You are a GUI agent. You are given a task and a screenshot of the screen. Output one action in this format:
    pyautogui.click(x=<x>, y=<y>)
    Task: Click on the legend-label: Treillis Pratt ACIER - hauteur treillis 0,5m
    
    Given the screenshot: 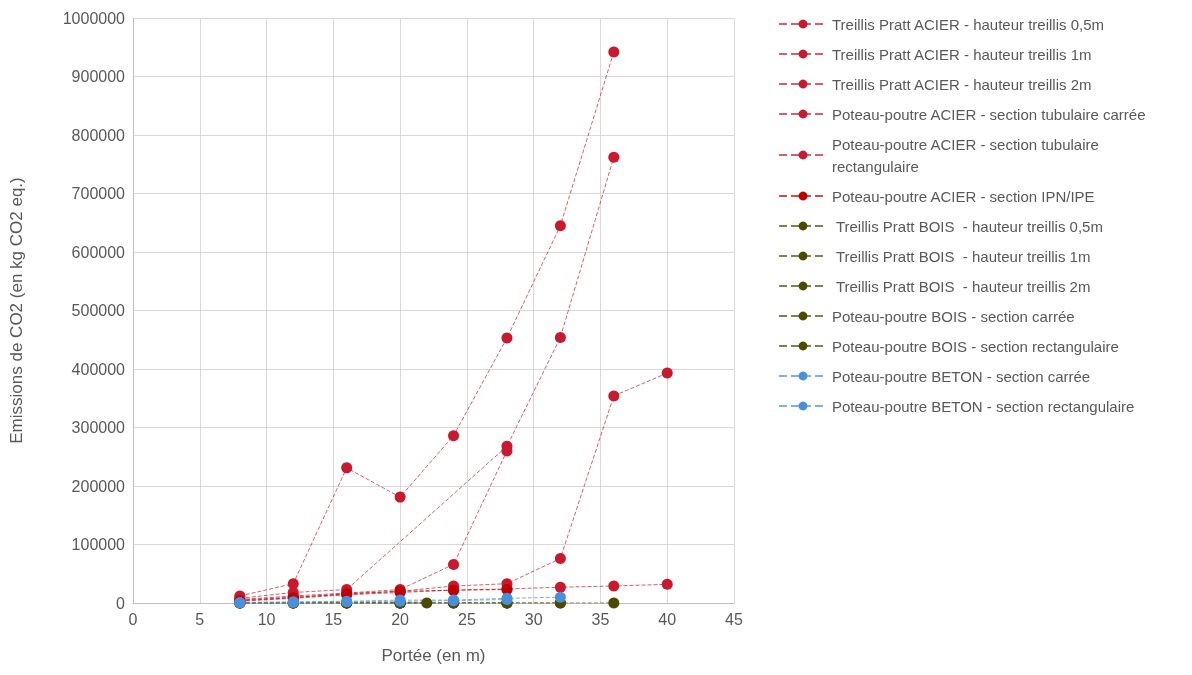 What is the action you would take?
    pyautogui.click(x=968, y=24)
    